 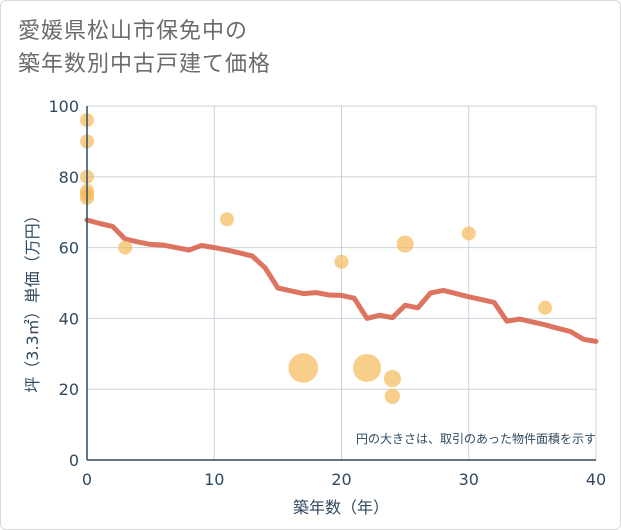 I want to click on y-tick-label: 100, so click(x=63, y=106).